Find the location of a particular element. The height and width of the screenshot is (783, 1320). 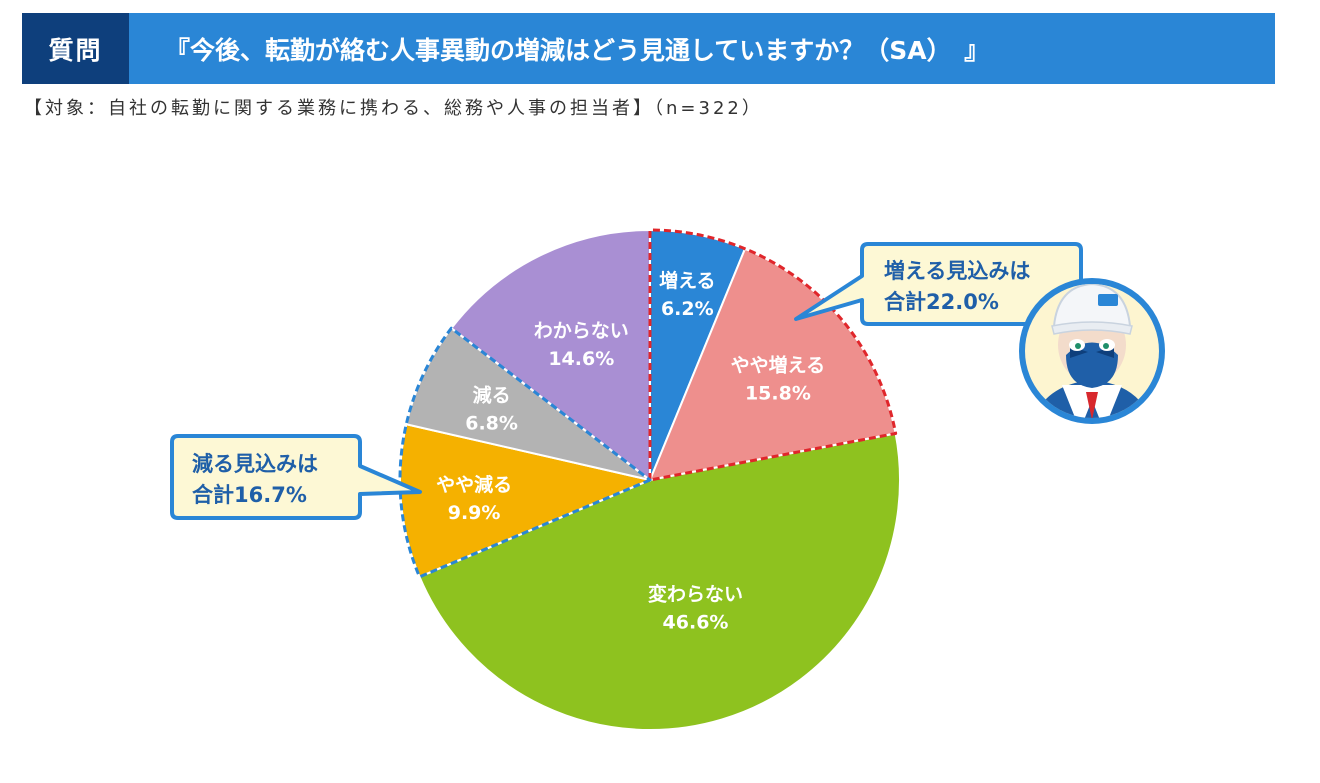

decrease-callout-box is located at coordinates (296, 477).